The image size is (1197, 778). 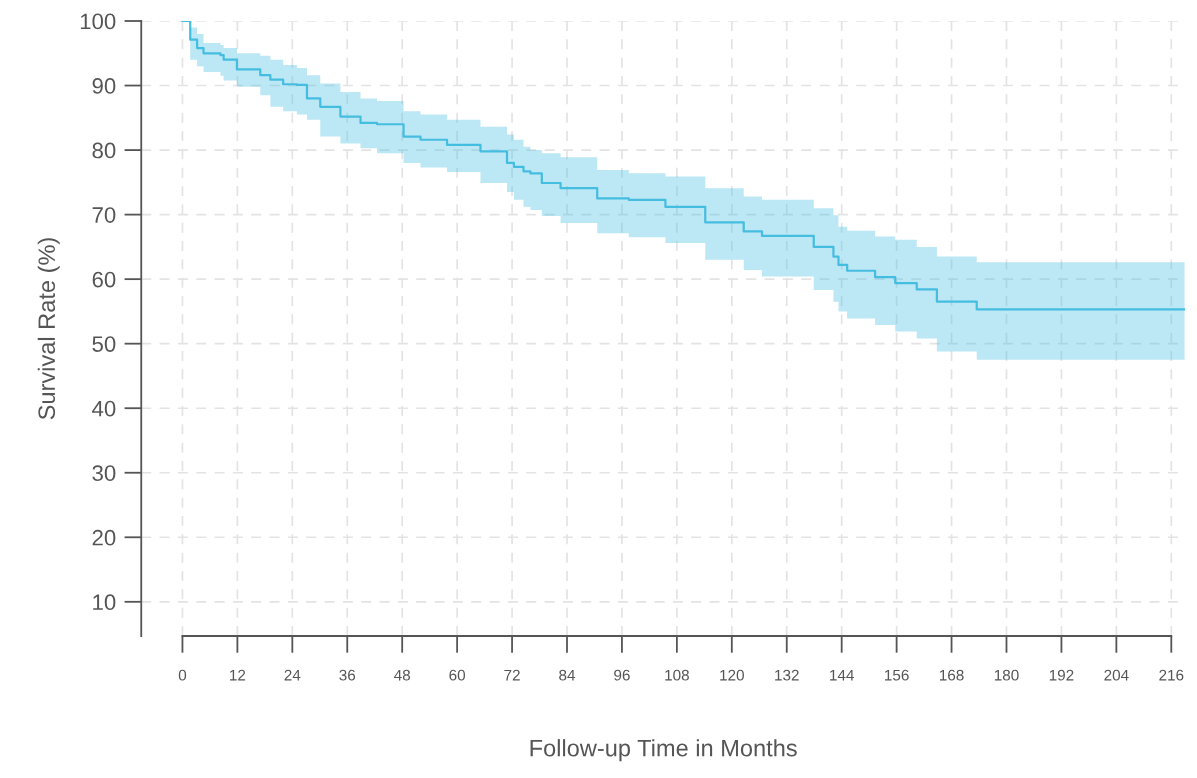 I want to click on y-tick-label: 30, so click(x=104, y=473).